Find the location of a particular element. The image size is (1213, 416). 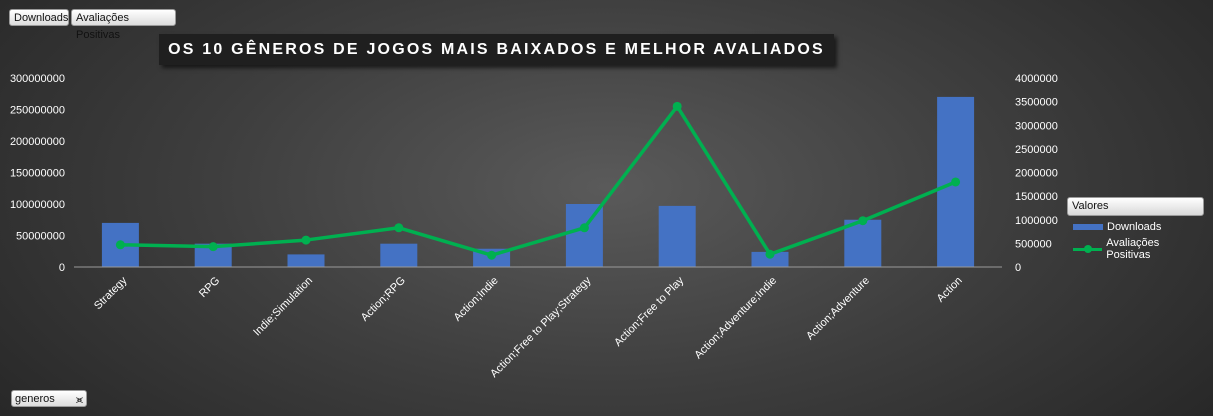

legend-label-downloads: Downloads is located at coordinates (1134, 227).